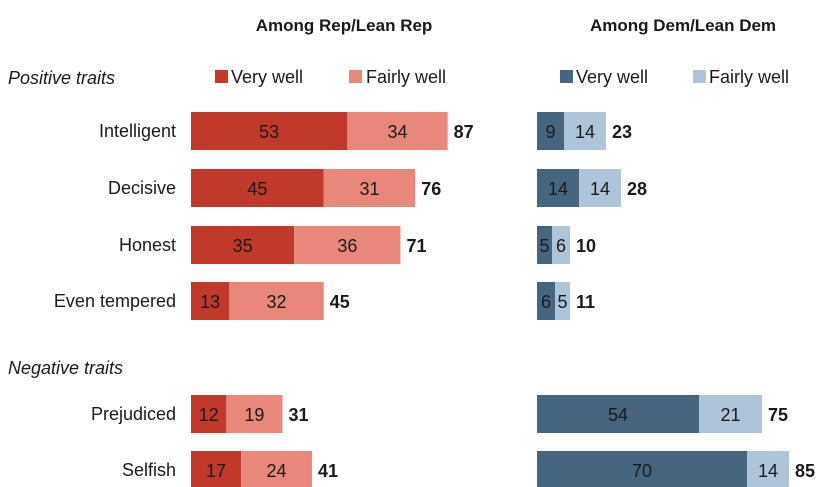  I want to click on dem-very-well-value: 14, so click(558, 189).